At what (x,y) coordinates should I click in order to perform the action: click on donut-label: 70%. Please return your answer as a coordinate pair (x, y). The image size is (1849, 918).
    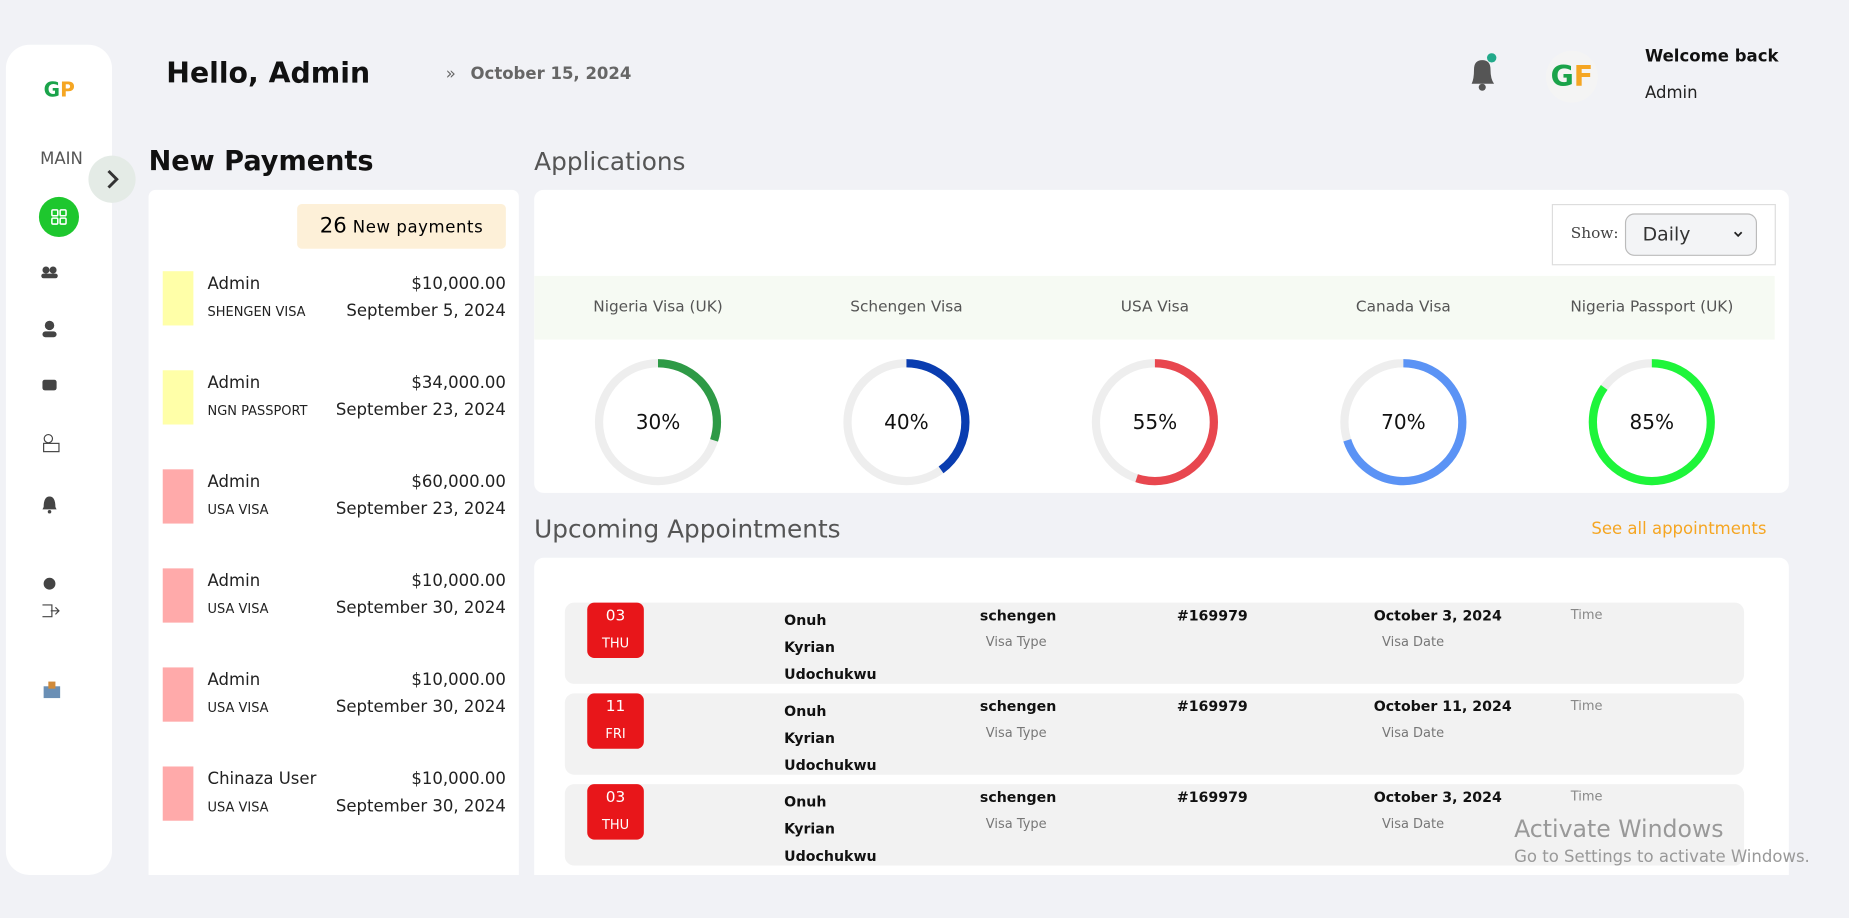
    Looking at the image, I should click on (1403, 422).